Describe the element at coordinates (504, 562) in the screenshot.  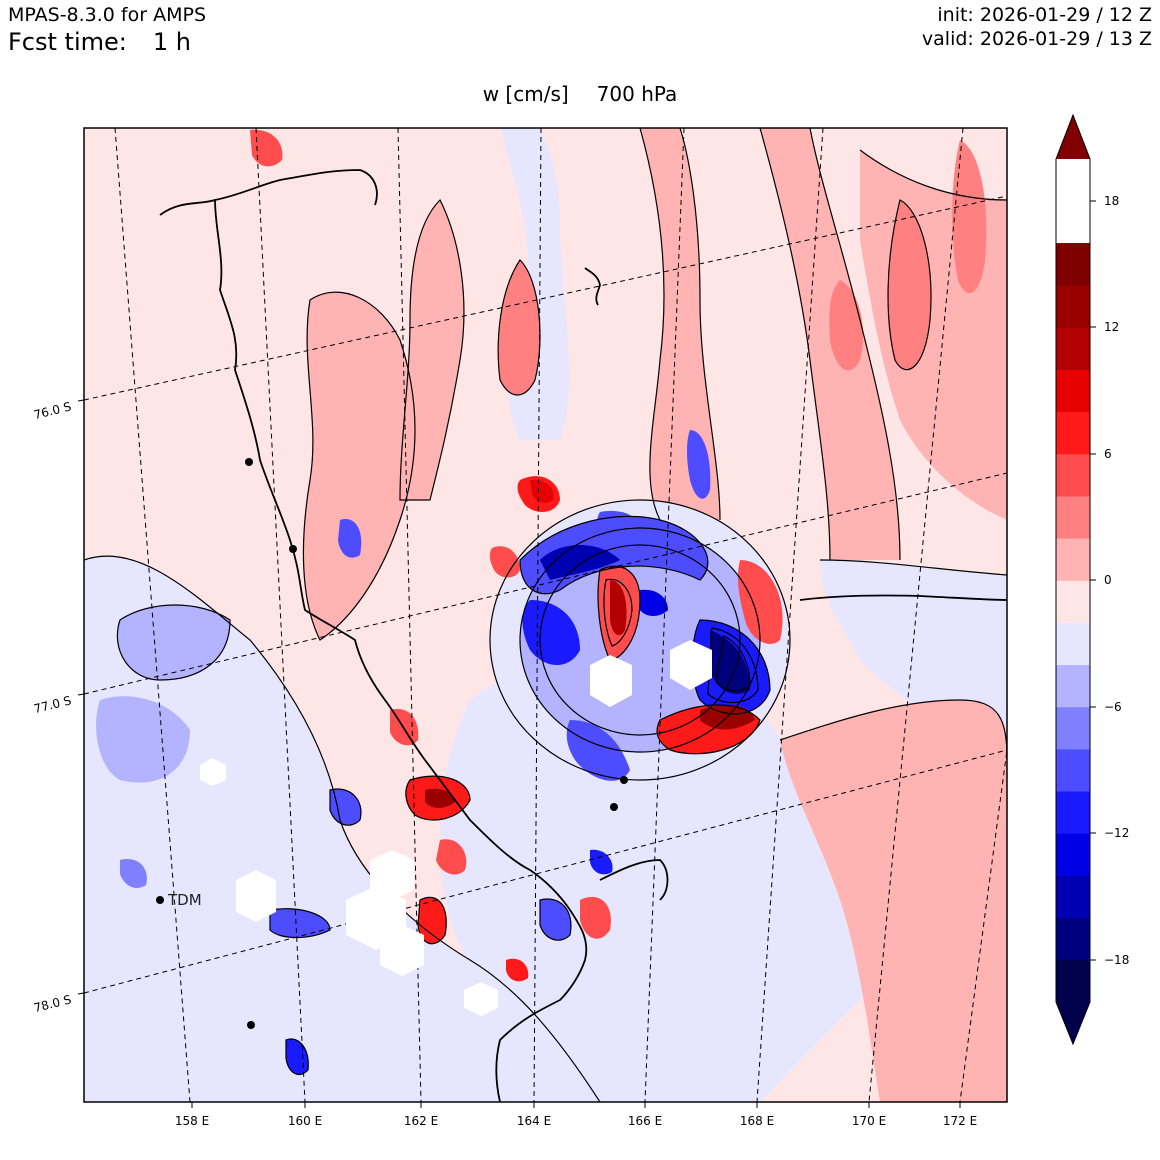
I see `pos-blob-w` at that location.